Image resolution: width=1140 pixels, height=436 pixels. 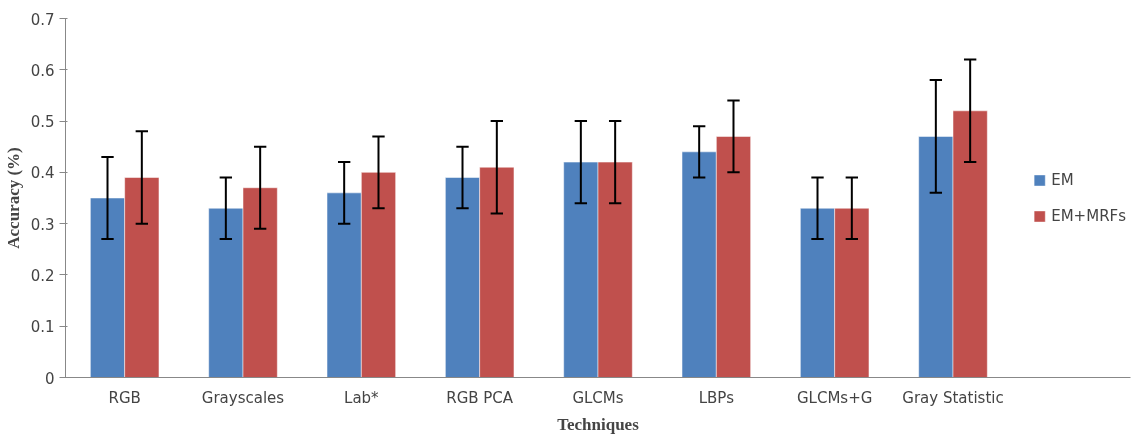 I want to click on y-tick-label: 0.6, so click(x=42, y=70).